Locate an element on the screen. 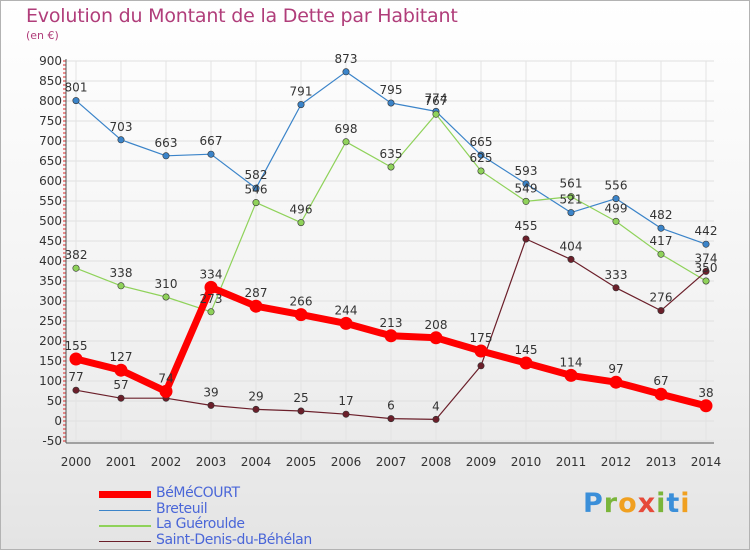 The image size is (750, 550). y-tick-label: 800 is located at coordinates (50, 101).